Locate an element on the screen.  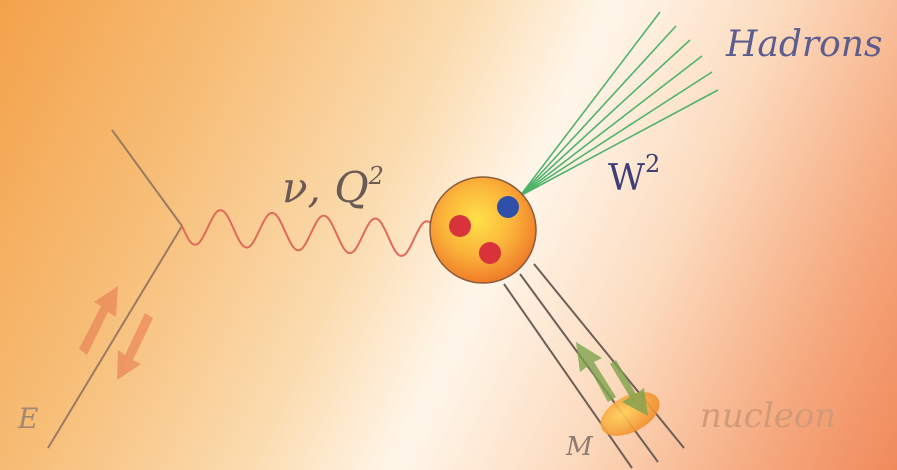
double-arrow-icon is located at coordinates (116, 333).